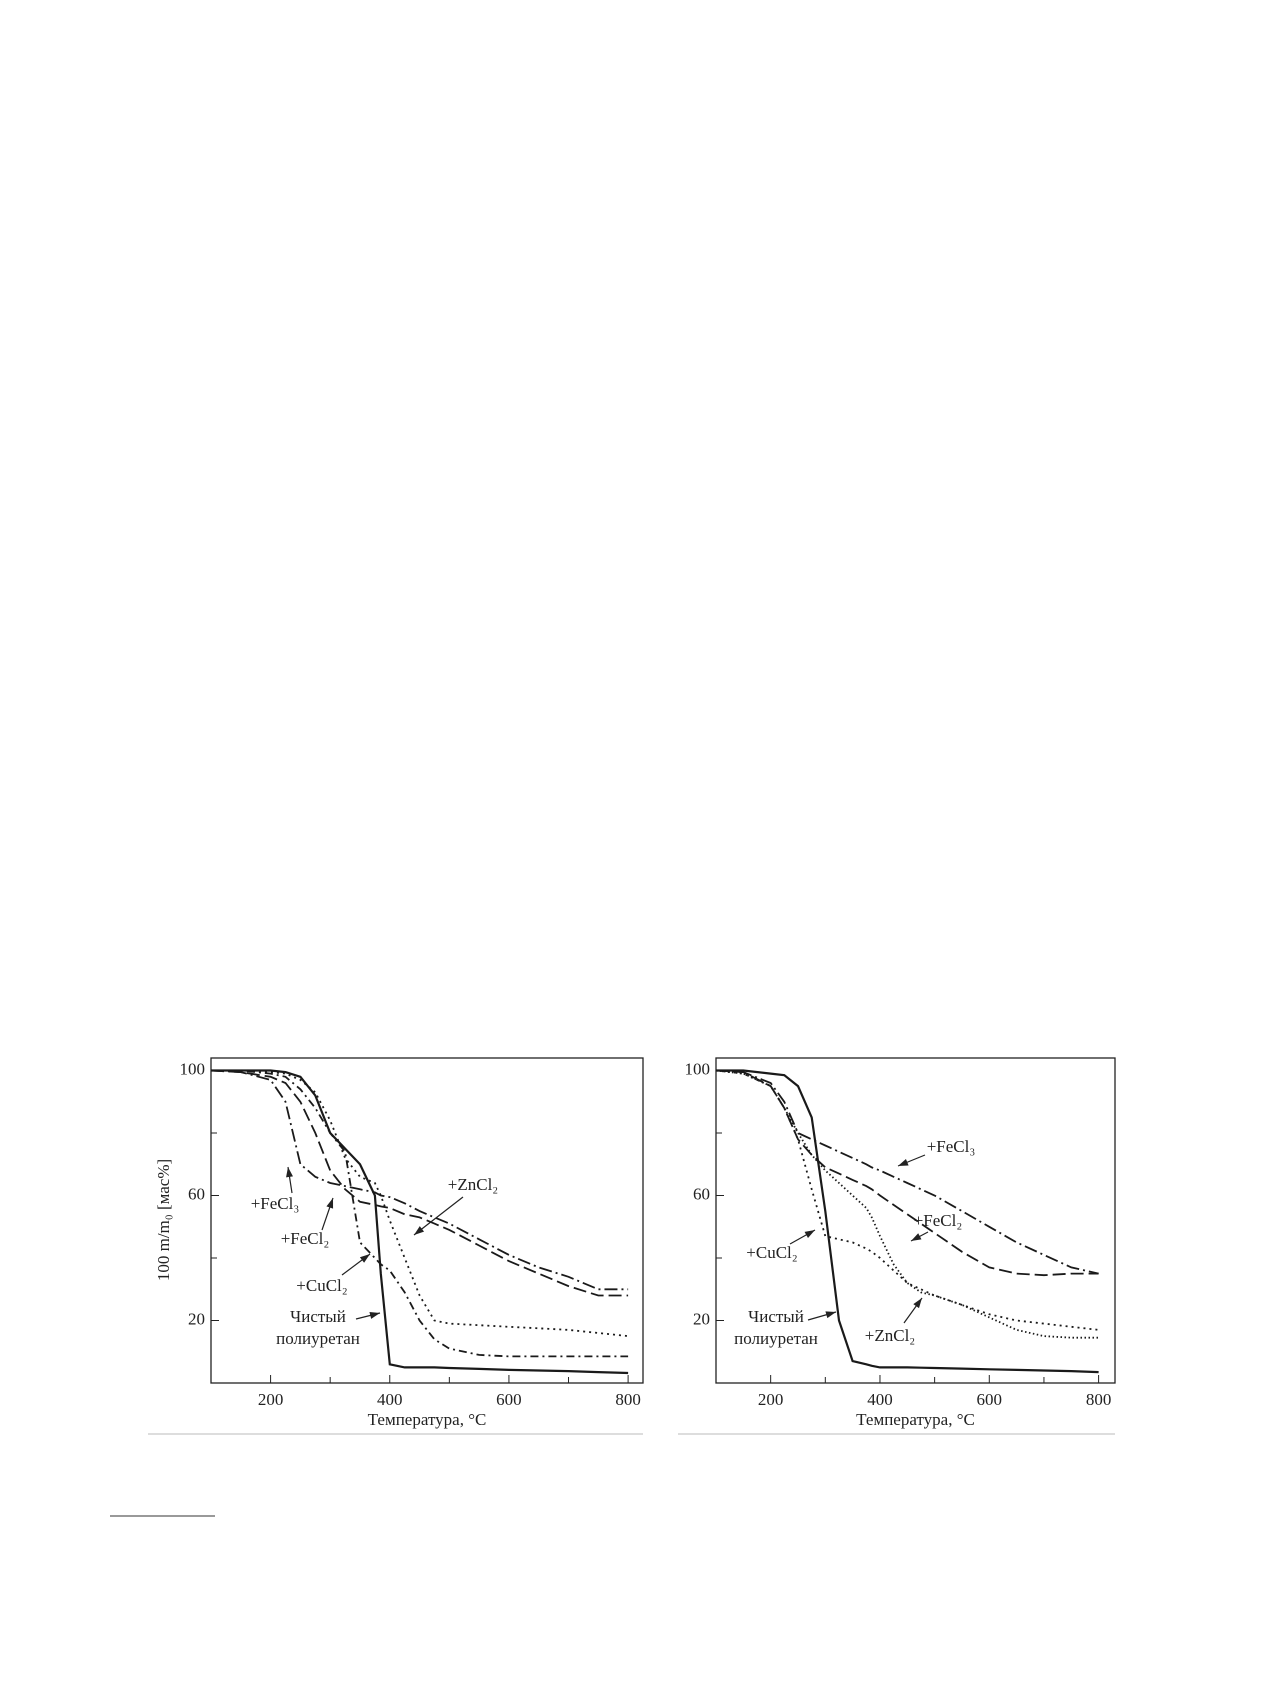 The height and width of the screenshot is (1688, 1270). I want to click on y-axis-label: 100 m/m₀ [мас%], so click(163, 1220).